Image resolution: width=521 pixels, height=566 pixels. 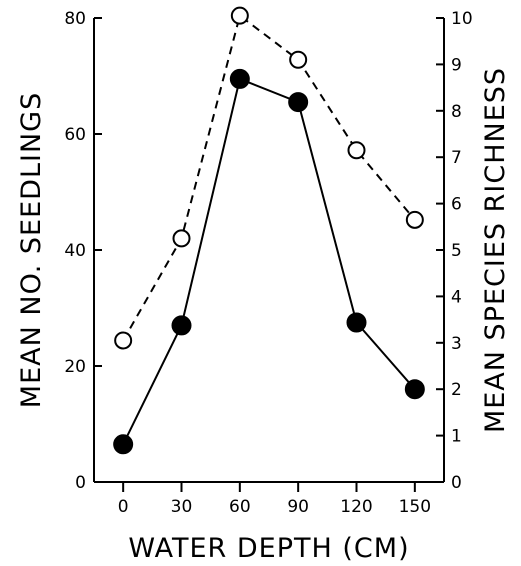 I want to click on right-y-tick-label: 1, so click(x=456, y=437).